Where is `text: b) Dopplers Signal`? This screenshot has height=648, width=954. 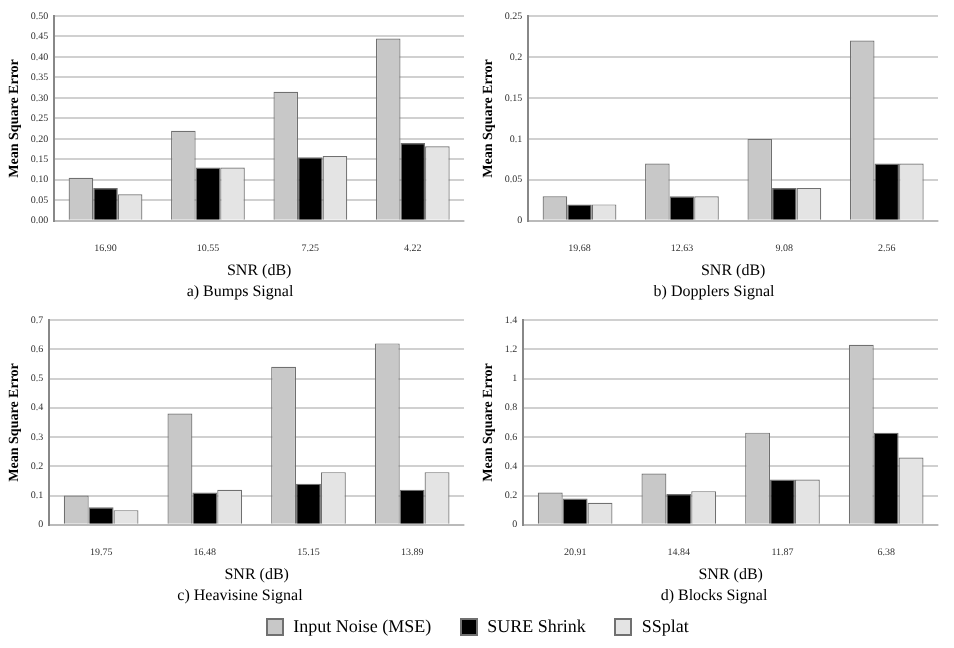
text: b) Dopplers Signal is located at coordinates (714, 292).